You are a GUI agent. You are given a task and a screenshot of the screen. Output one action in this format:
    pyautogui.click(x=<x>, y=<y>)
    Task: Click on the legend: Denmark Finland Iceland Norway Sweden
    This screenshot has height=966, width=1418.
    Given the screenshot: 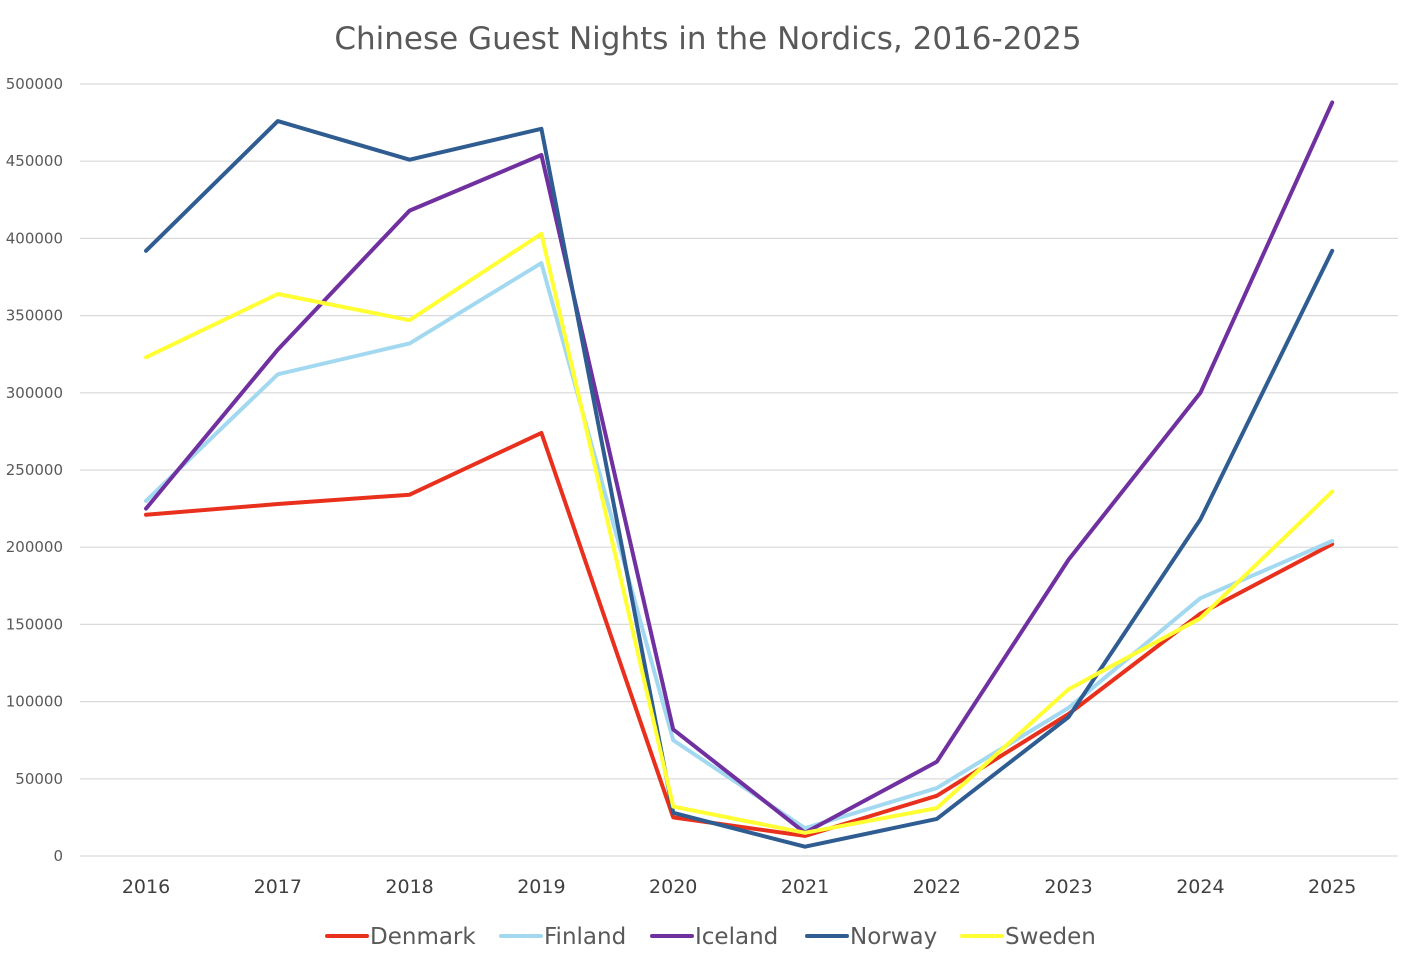 What is the action you would take?
    pyautogui.click(x=710, y=937)
    